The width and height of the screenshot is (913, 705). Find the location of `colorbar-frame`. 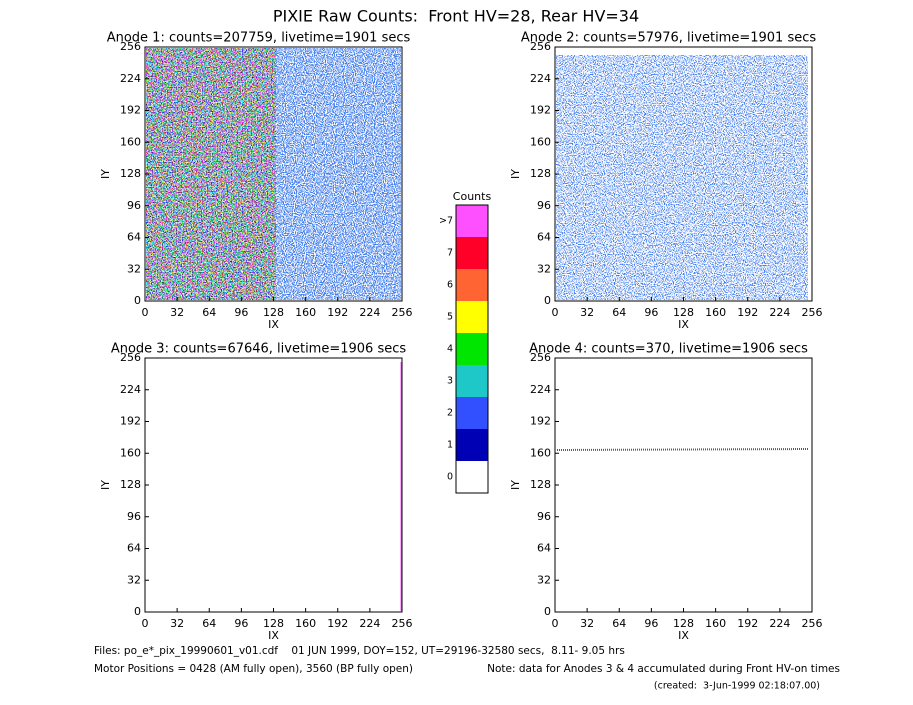

colorbar-frame is located at coordinates (472, 349).